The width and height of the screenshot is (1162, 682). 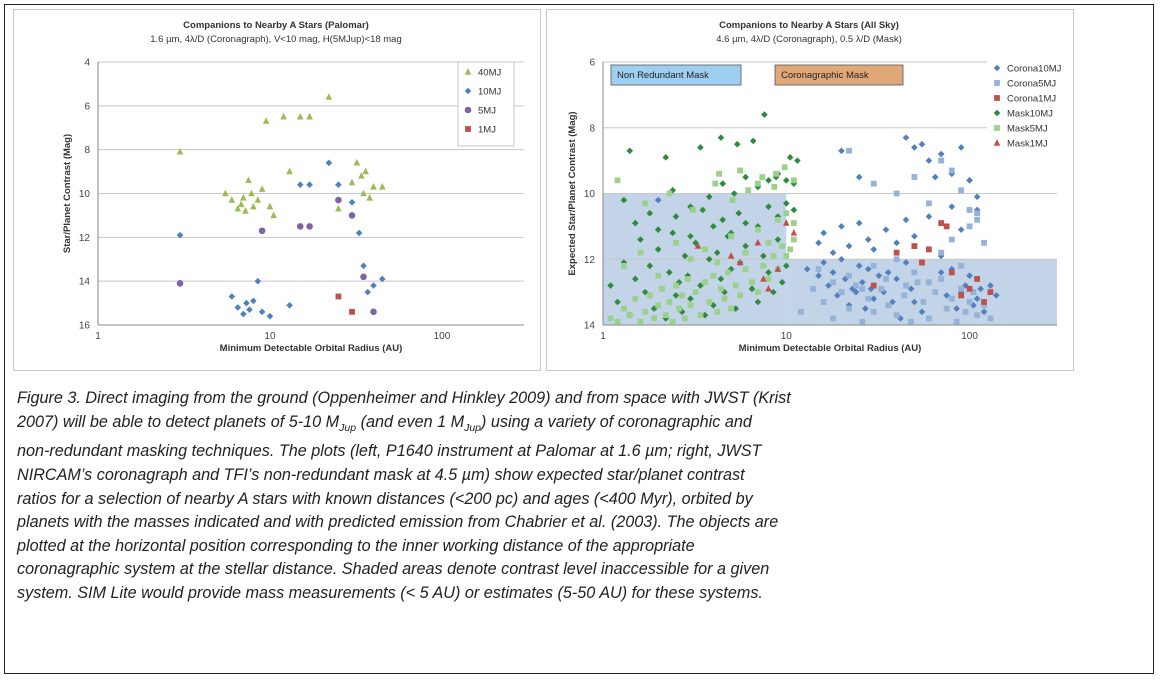 What do you see at coordinates (489, 92) in the screenshot?
I see `left-legend-label-10mj: 10MJ` at bounding box center [489, 92].